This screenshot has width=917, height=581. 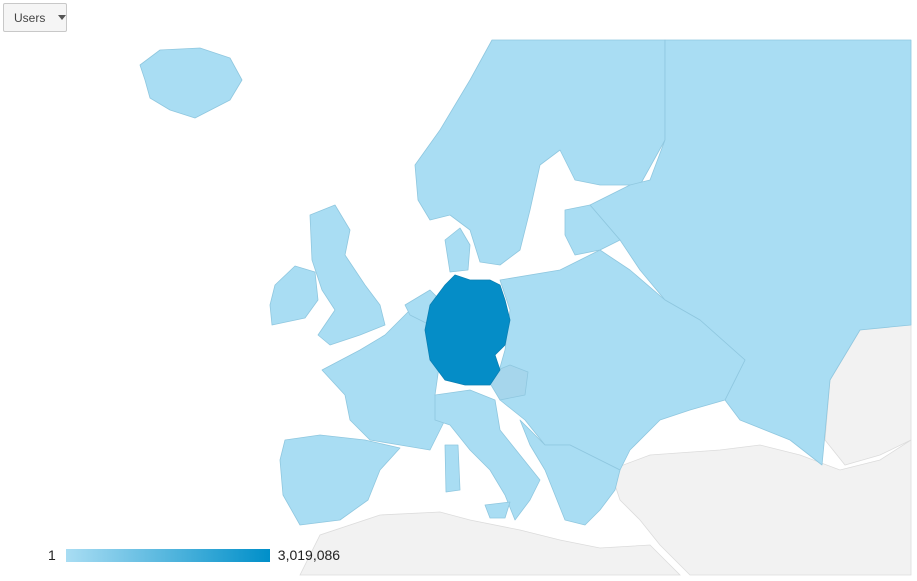 I want to click on country-iceland, so click(x=191, y=83).